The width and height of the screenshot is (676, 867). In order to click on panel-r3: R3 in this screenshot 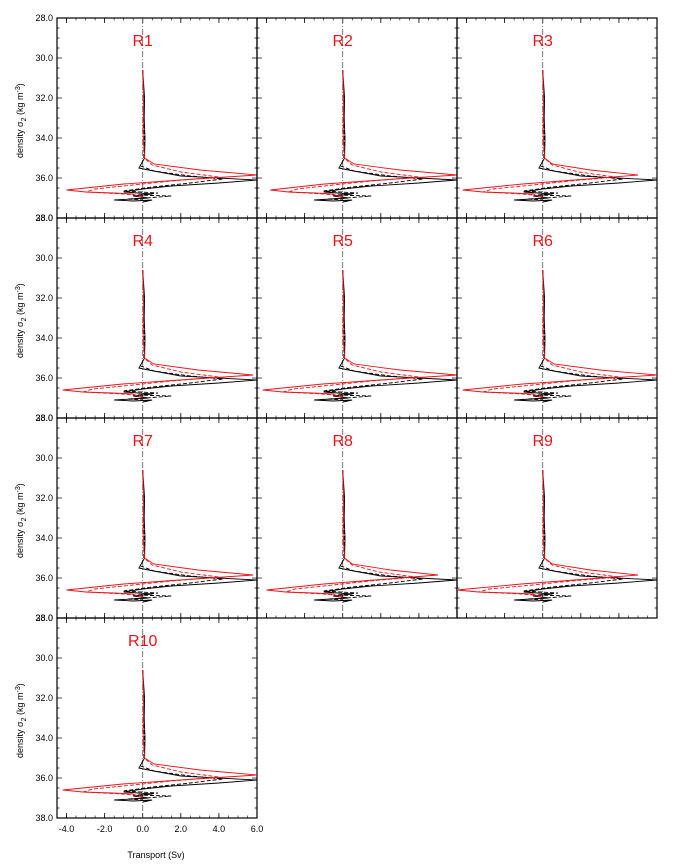, I will do `click(557, 118)`.